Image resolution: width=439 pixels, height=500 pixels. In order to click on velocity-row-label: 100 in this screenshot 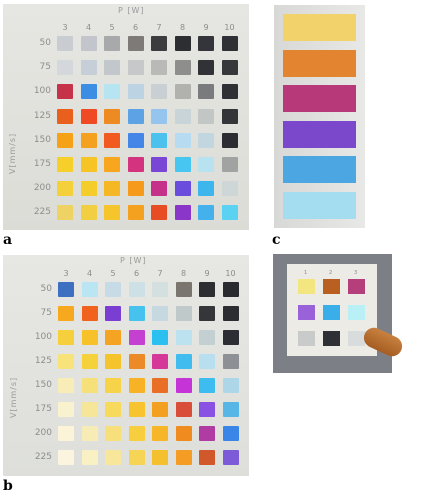, I will do `click(43, 337)`.